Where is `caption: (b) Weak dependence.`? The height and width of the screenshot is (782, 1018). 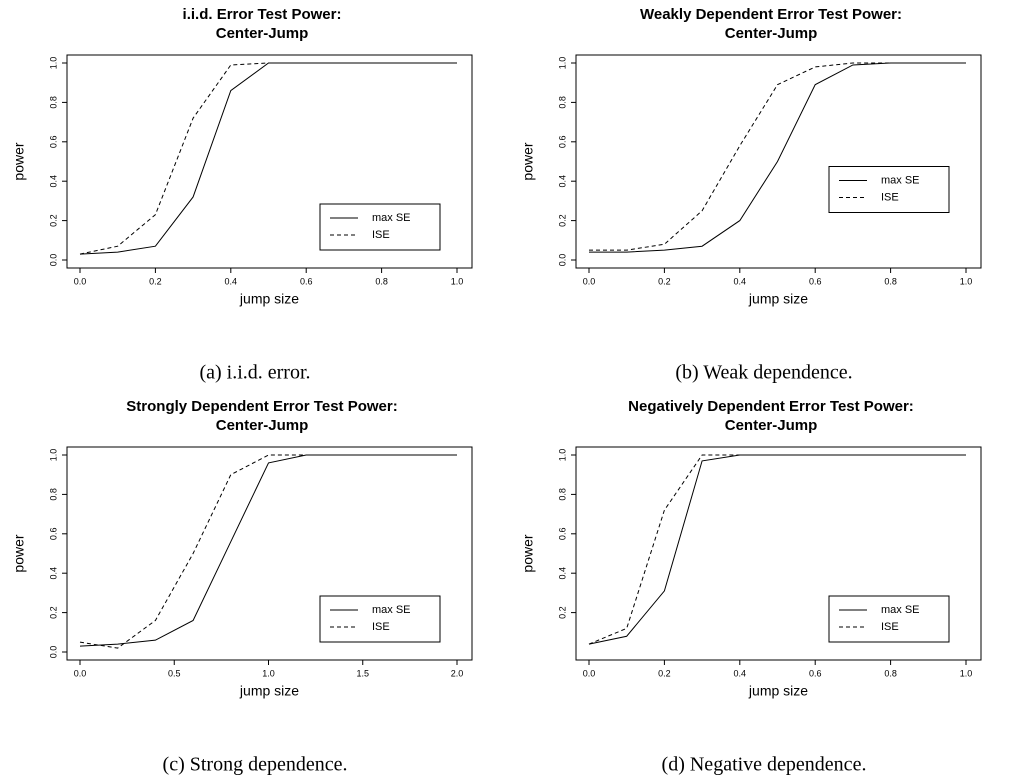 caption: (b) Weak dependence. is located at coordinates (763, 373).